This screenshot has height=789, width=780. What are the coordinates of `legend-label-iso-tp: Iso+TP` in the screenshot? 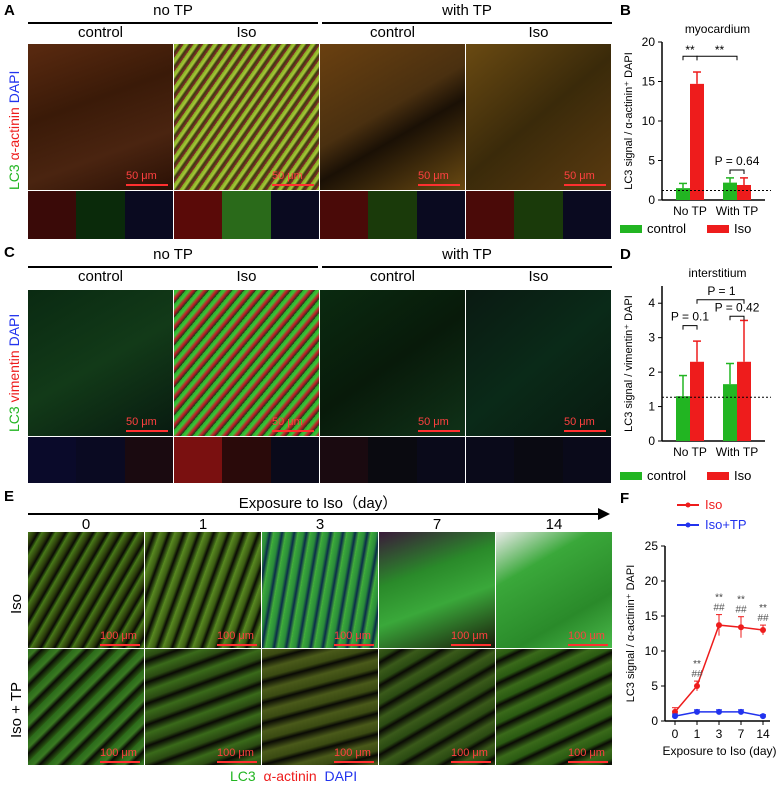 It's located at (726, 524).